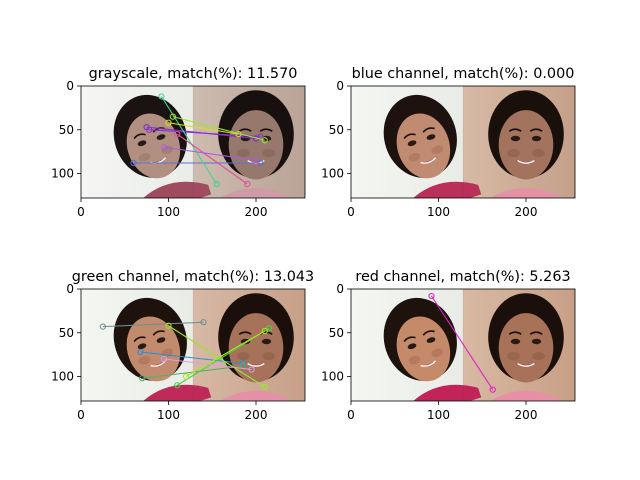 The width and height of the screenshot is (640, 480). Describe the element at coordinates (463, 74) in the screenshot. I see `subplot-title: blue channel, match(%): 0.000` at that location.